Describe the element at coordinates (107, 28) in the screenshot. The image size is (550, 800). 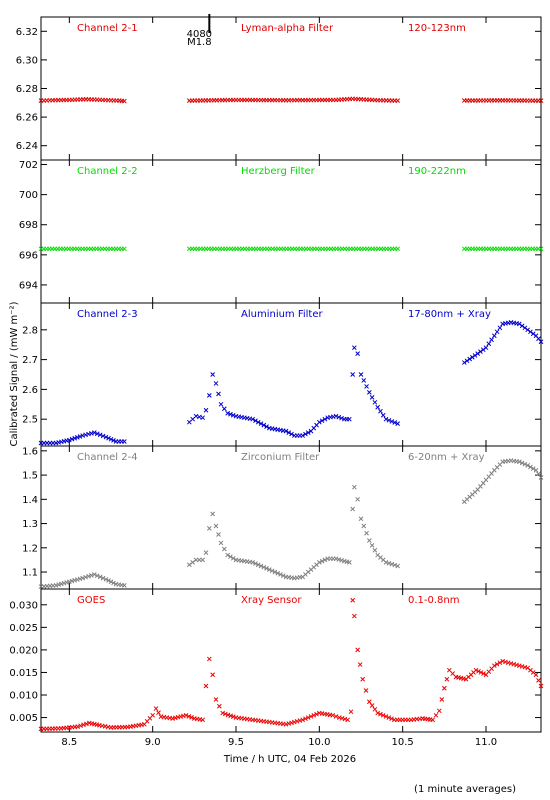
I see `panel-header-1: Channel 2-1` at that location.